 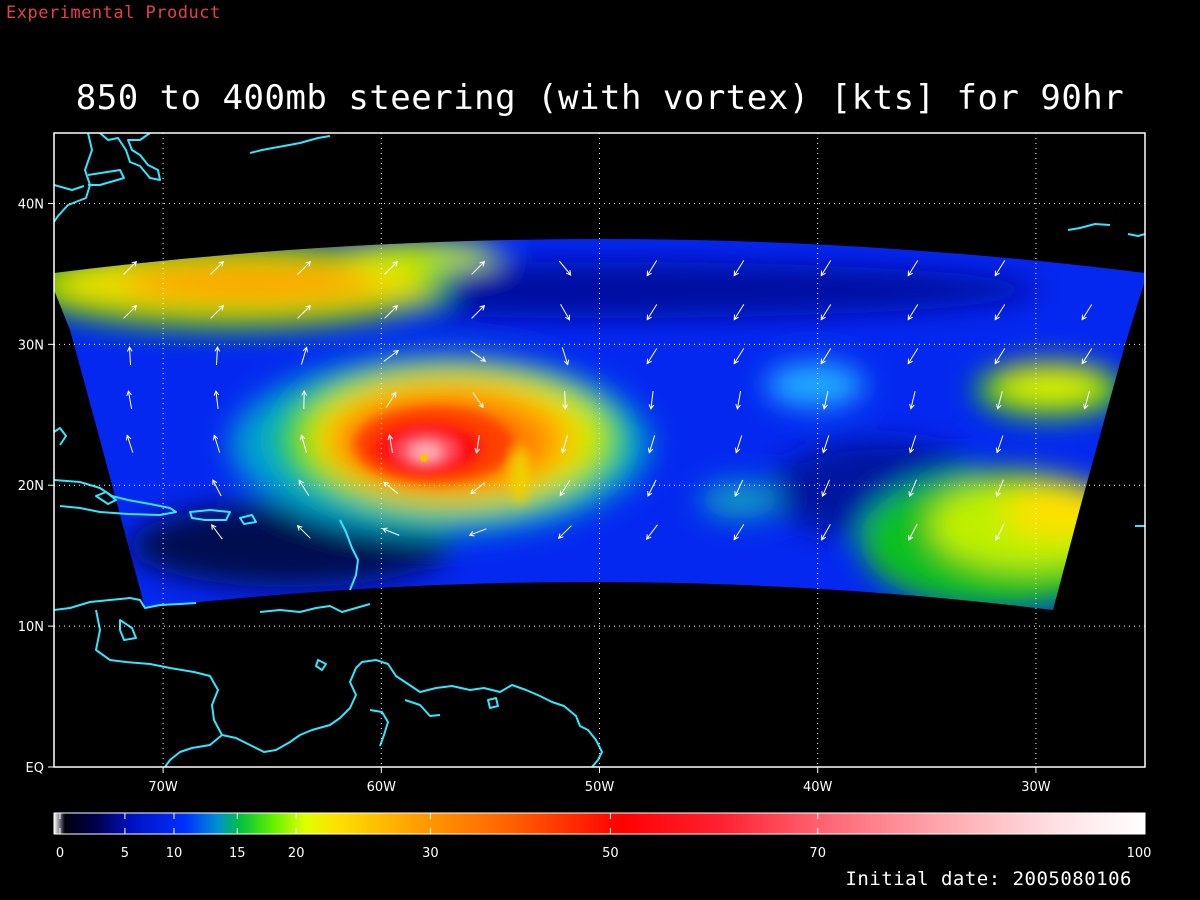 I want to click on colorbar-ramp, so click(x=599, y=823).